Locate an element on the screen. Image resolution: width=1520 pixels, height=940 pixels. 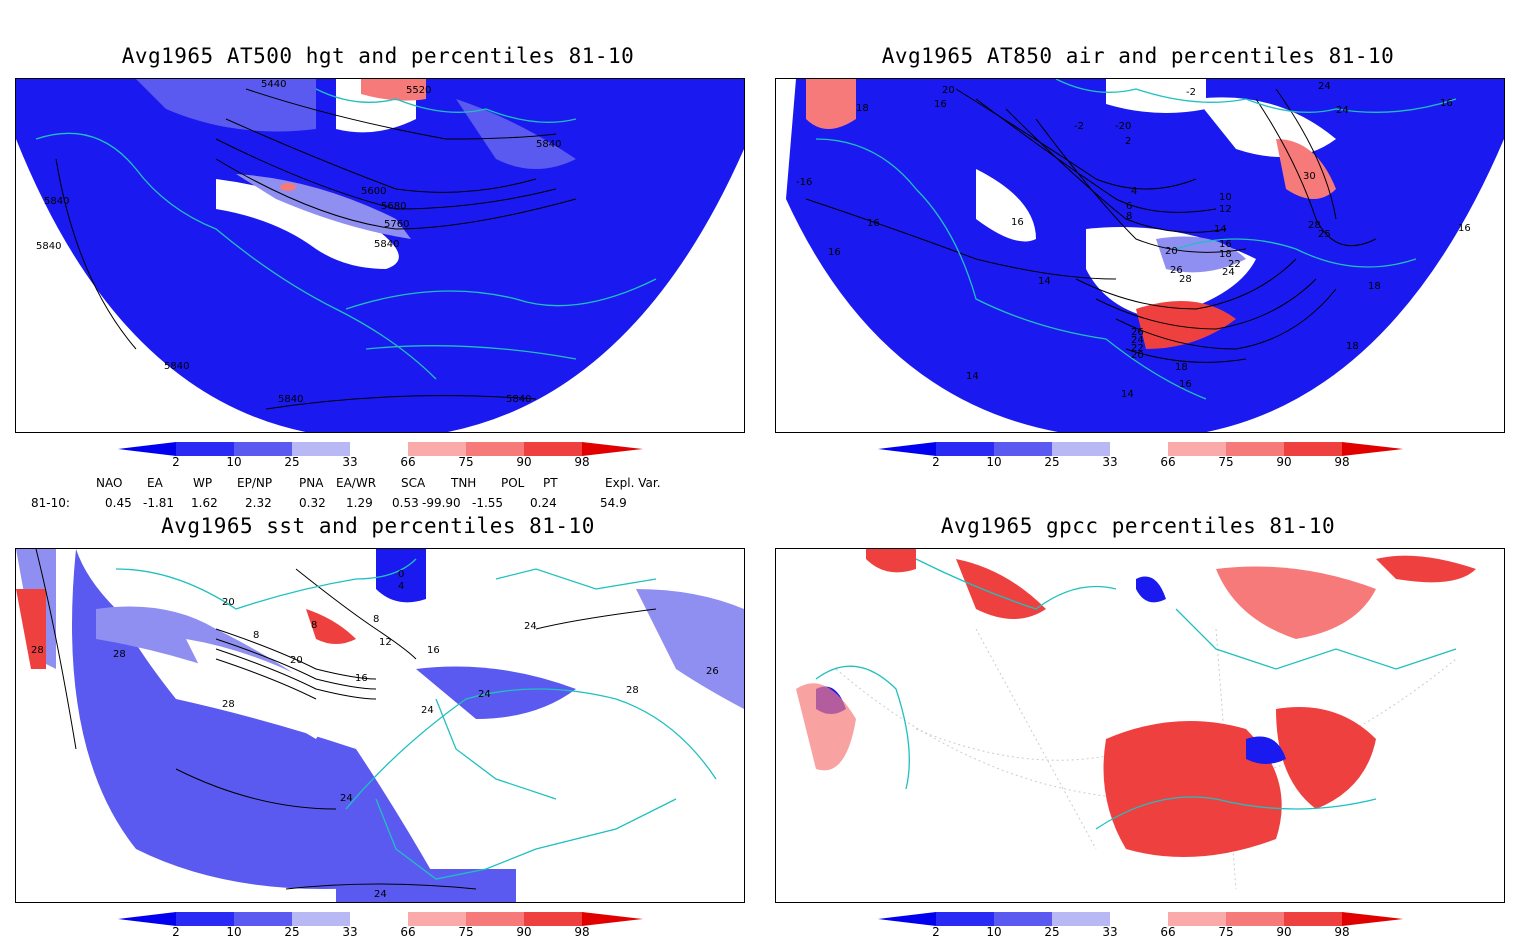
index-header-epnp: EP/NP is located at coordinates (255, 483).